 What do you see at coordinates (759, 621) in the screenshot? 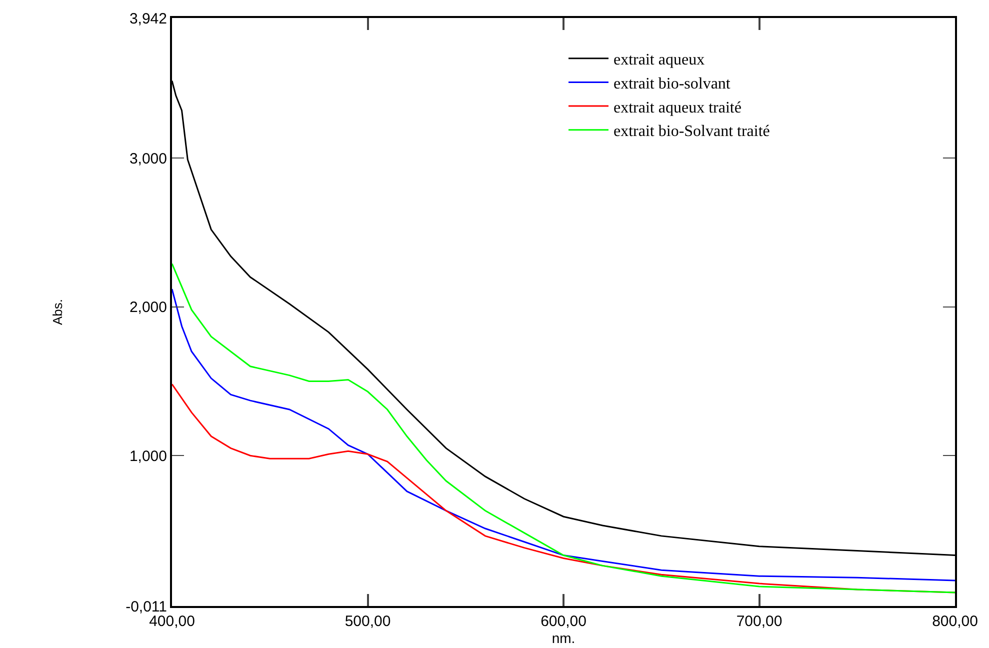
I see `x-tick-label: 700,00` at bounding box center [759, 621].